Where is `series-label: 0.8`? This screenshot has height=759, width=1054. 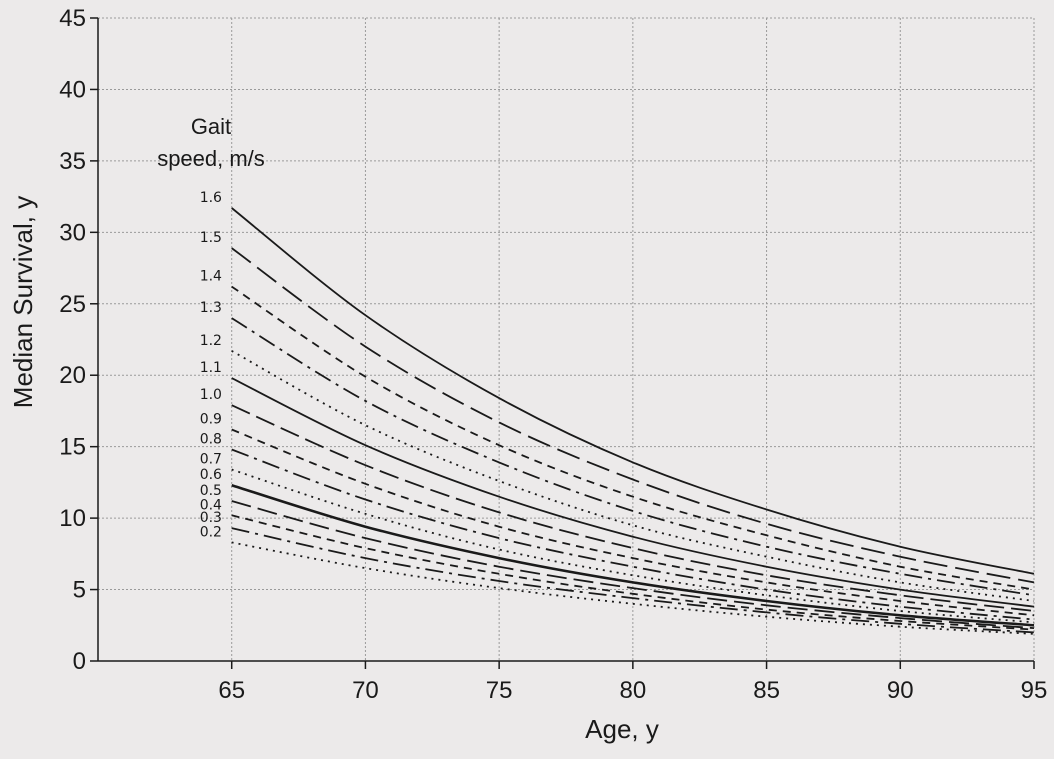
series-label: 0.8 is located at coordinates (211, 440).